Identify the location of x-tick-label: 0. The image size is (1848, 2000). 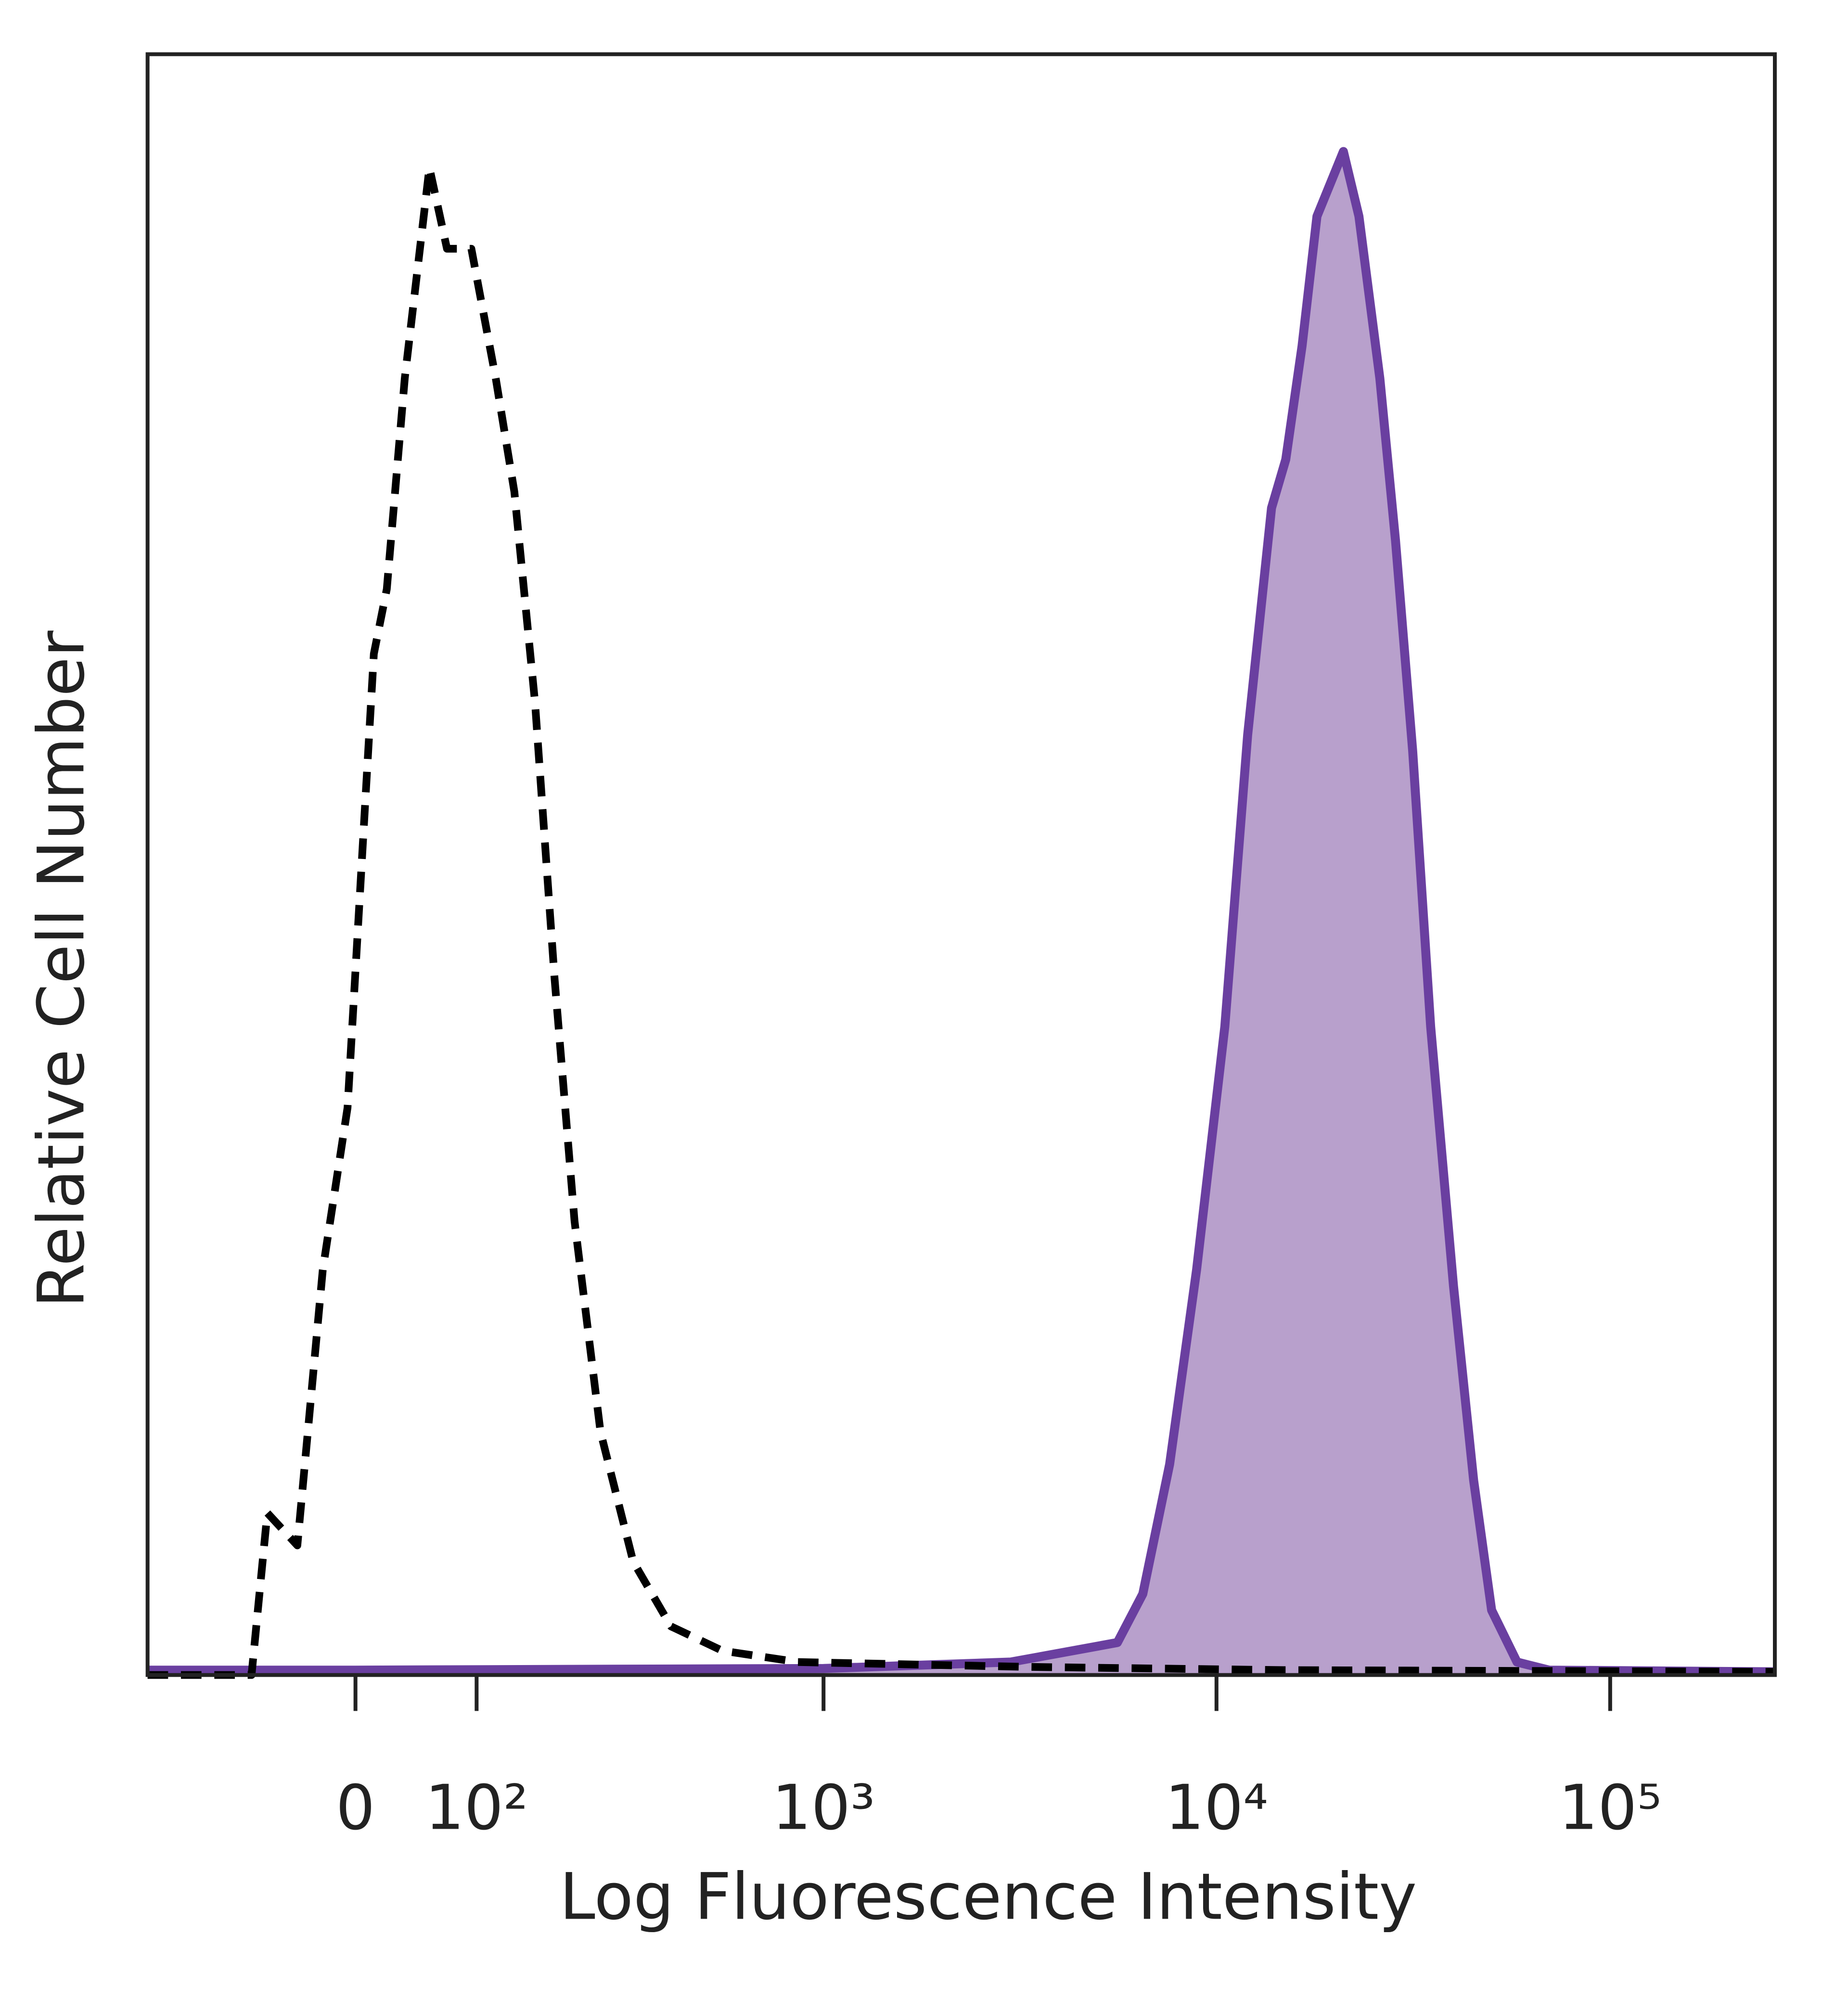
(355, 1808).